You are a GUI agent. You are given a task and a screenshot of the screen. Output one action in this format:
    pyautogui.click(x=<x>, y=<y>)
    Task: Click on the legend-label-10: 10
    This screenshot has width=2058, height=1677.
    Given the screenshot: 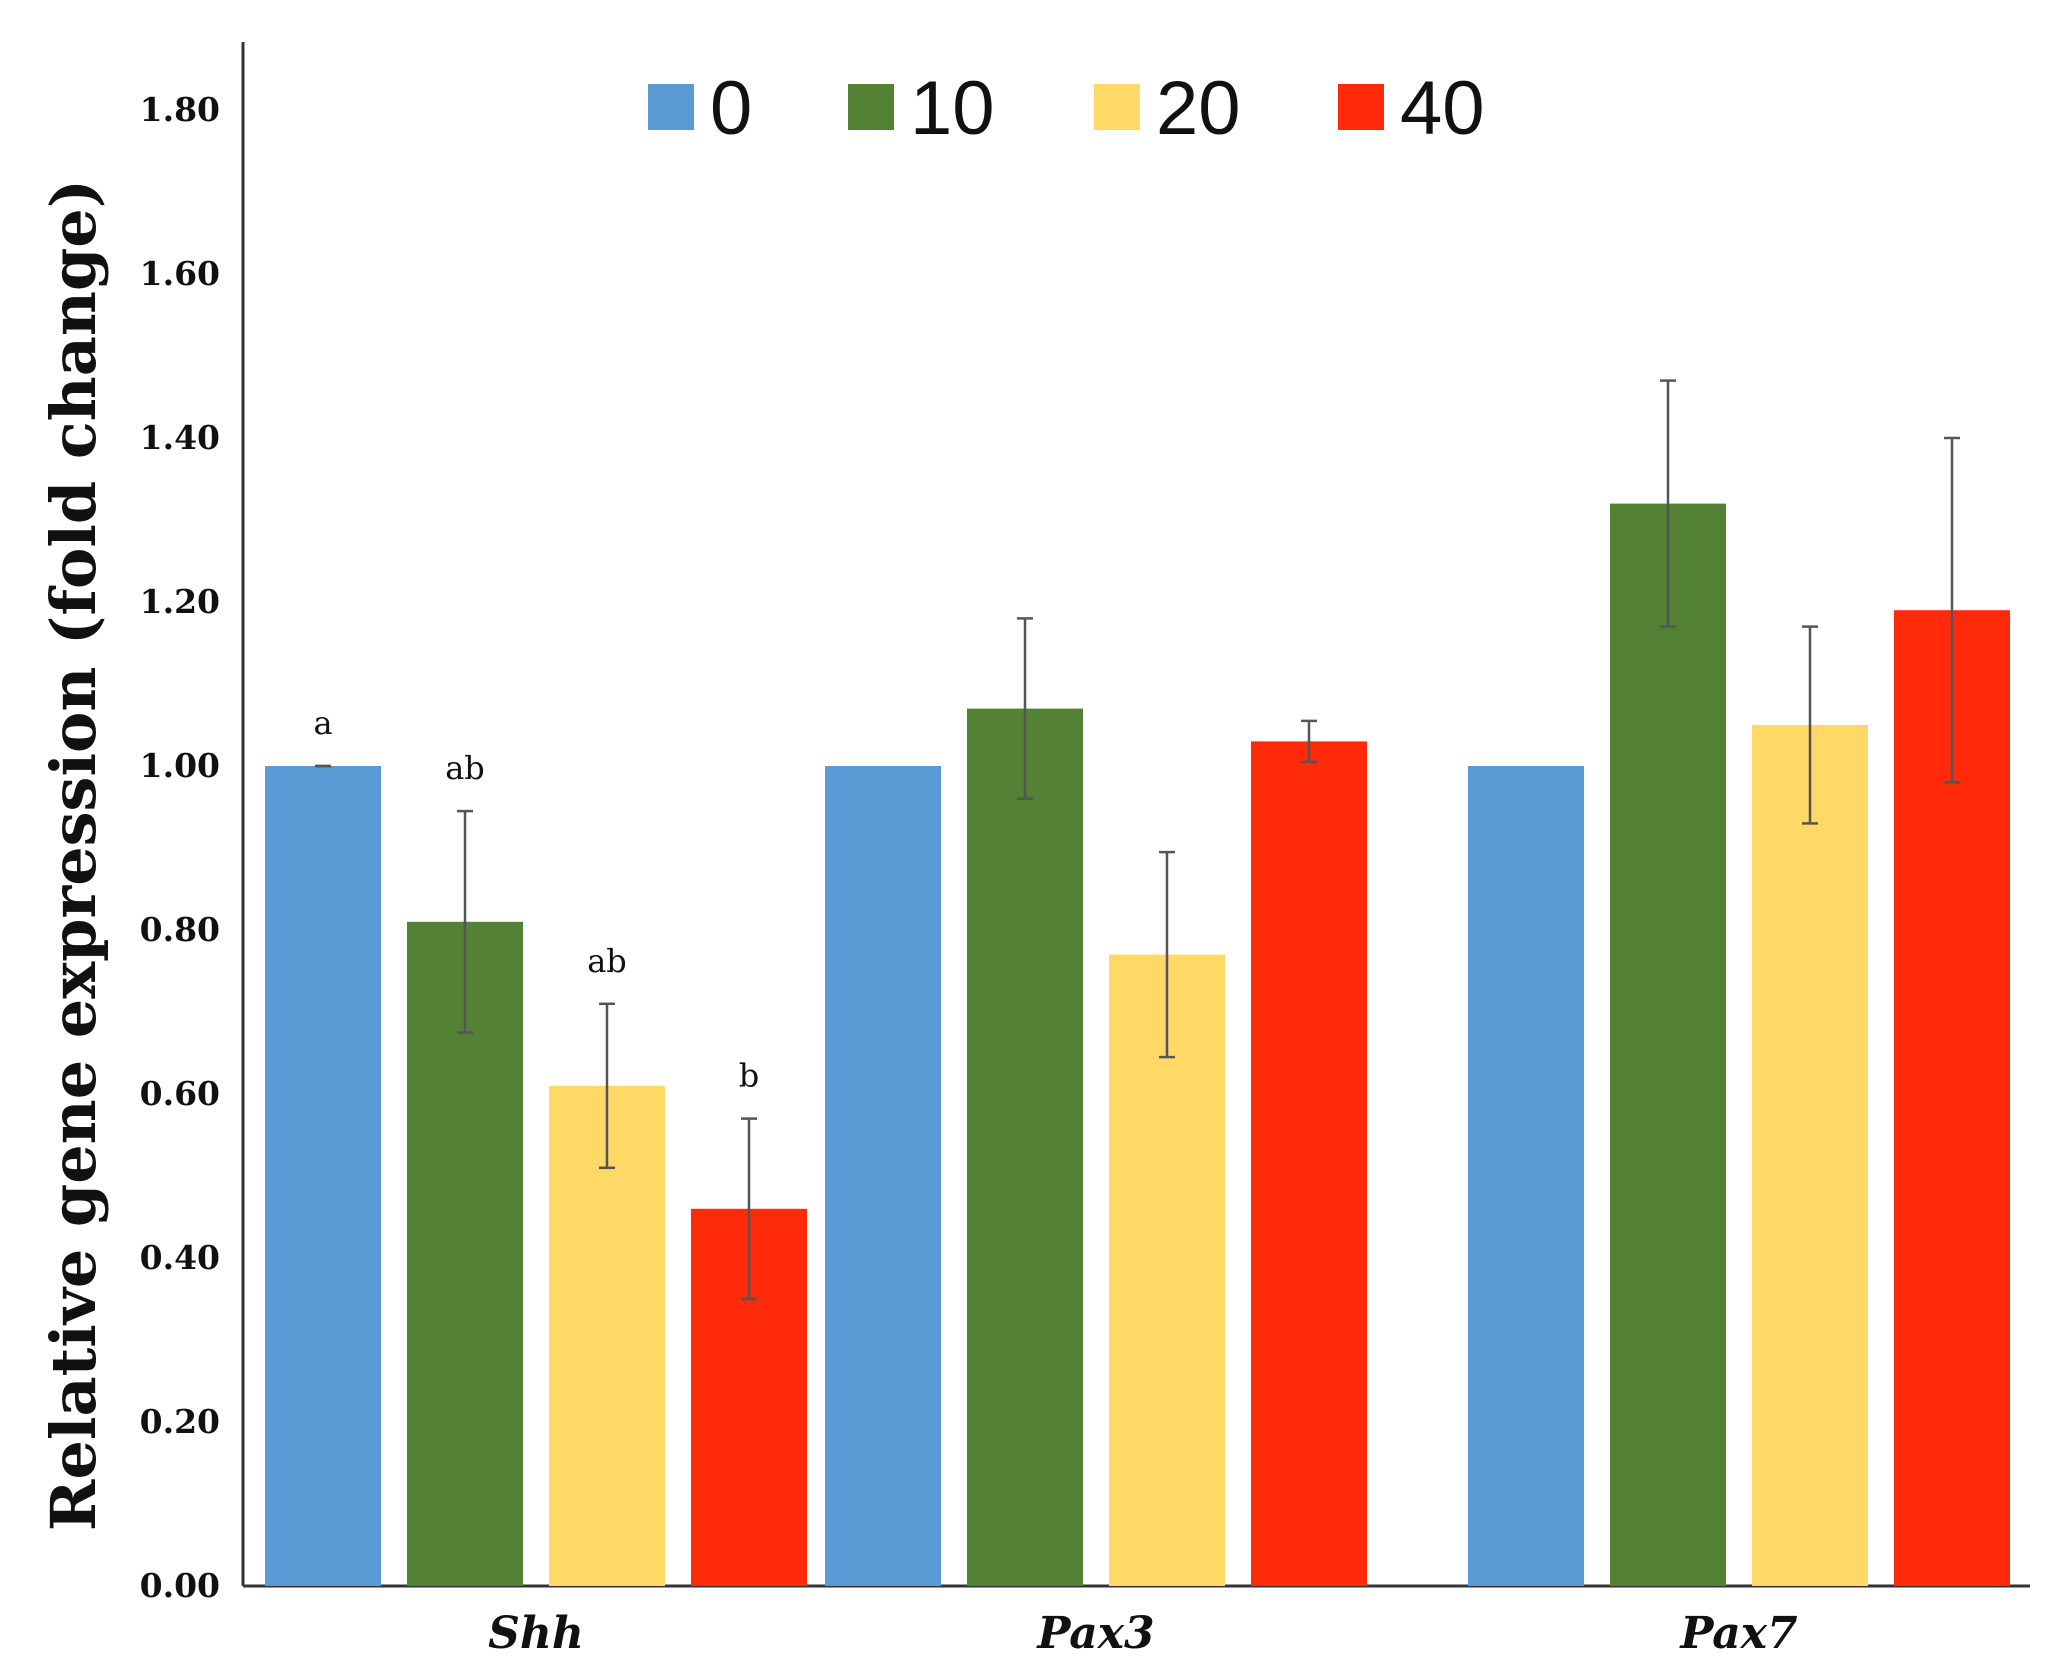 What is the action you would take?
    pyautogui.click(x=952, y=108)
    